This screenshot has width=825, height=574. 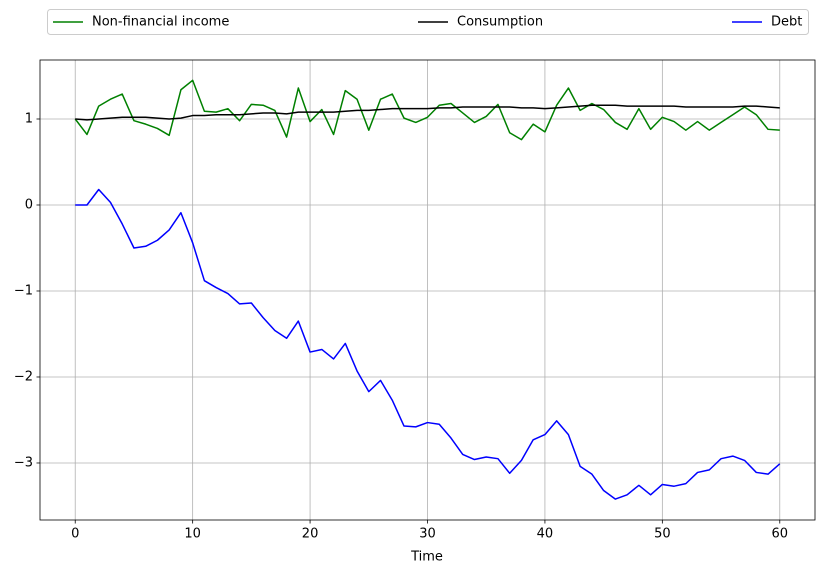 I want to click on x-tick-label: 0, so click(x=75, y=534).